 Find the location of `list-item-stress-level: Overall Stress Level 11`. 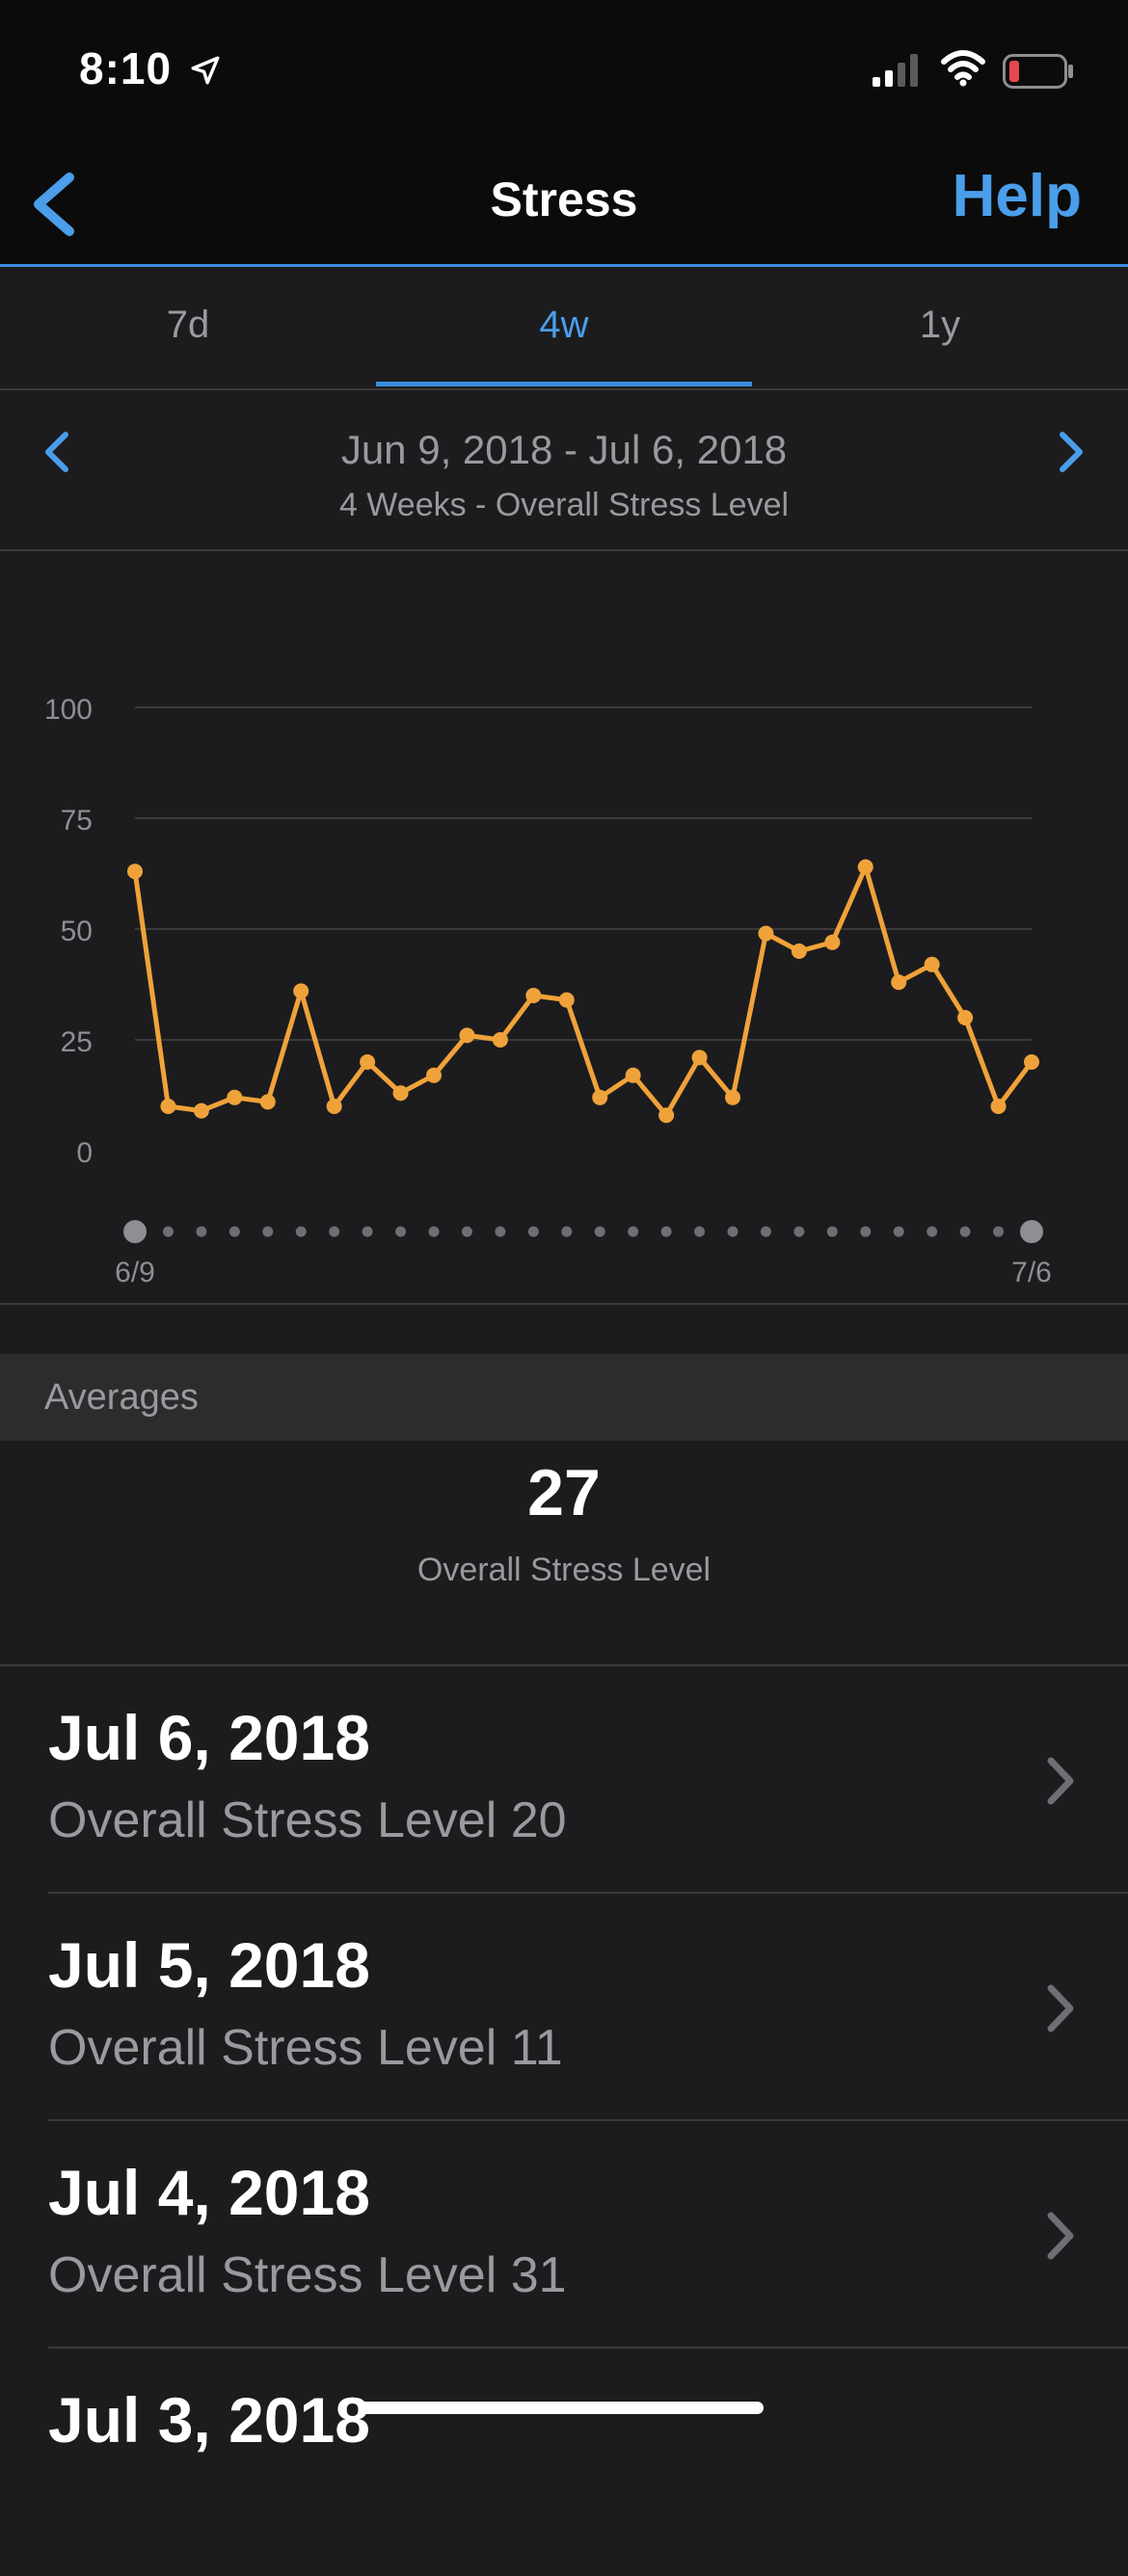

list-item-stress-level: Overall Stress Level 11 is located at coordinates (305, 2048).